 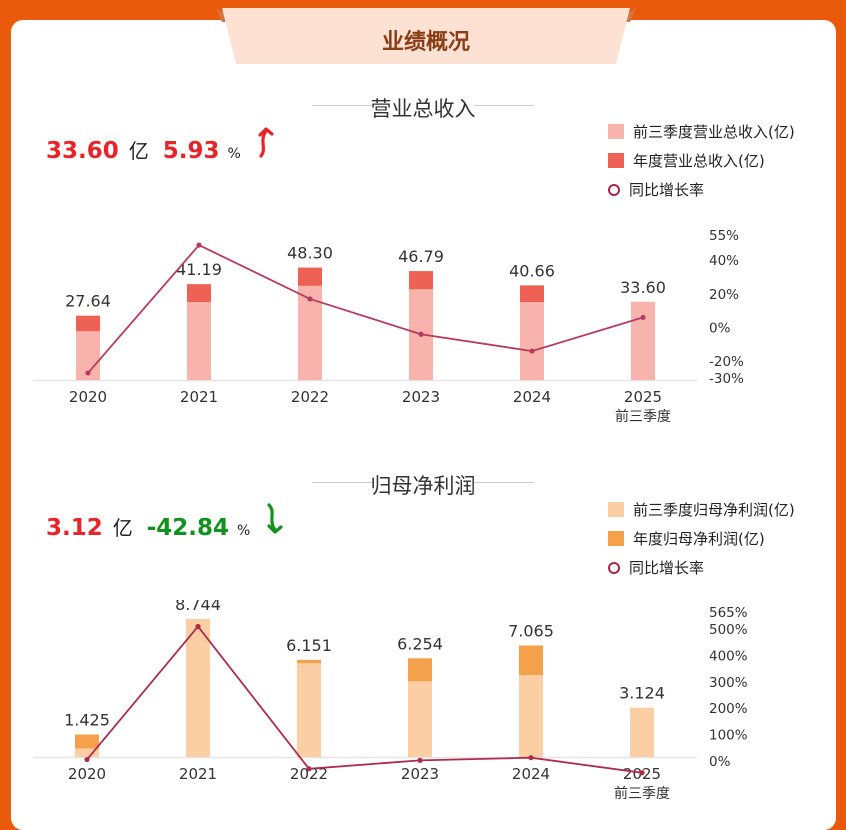 What do you see at coordinates (188, 528) in the screenshot?
I see `profit-kpi-change: -42.84` at bounding box center [188, 528].